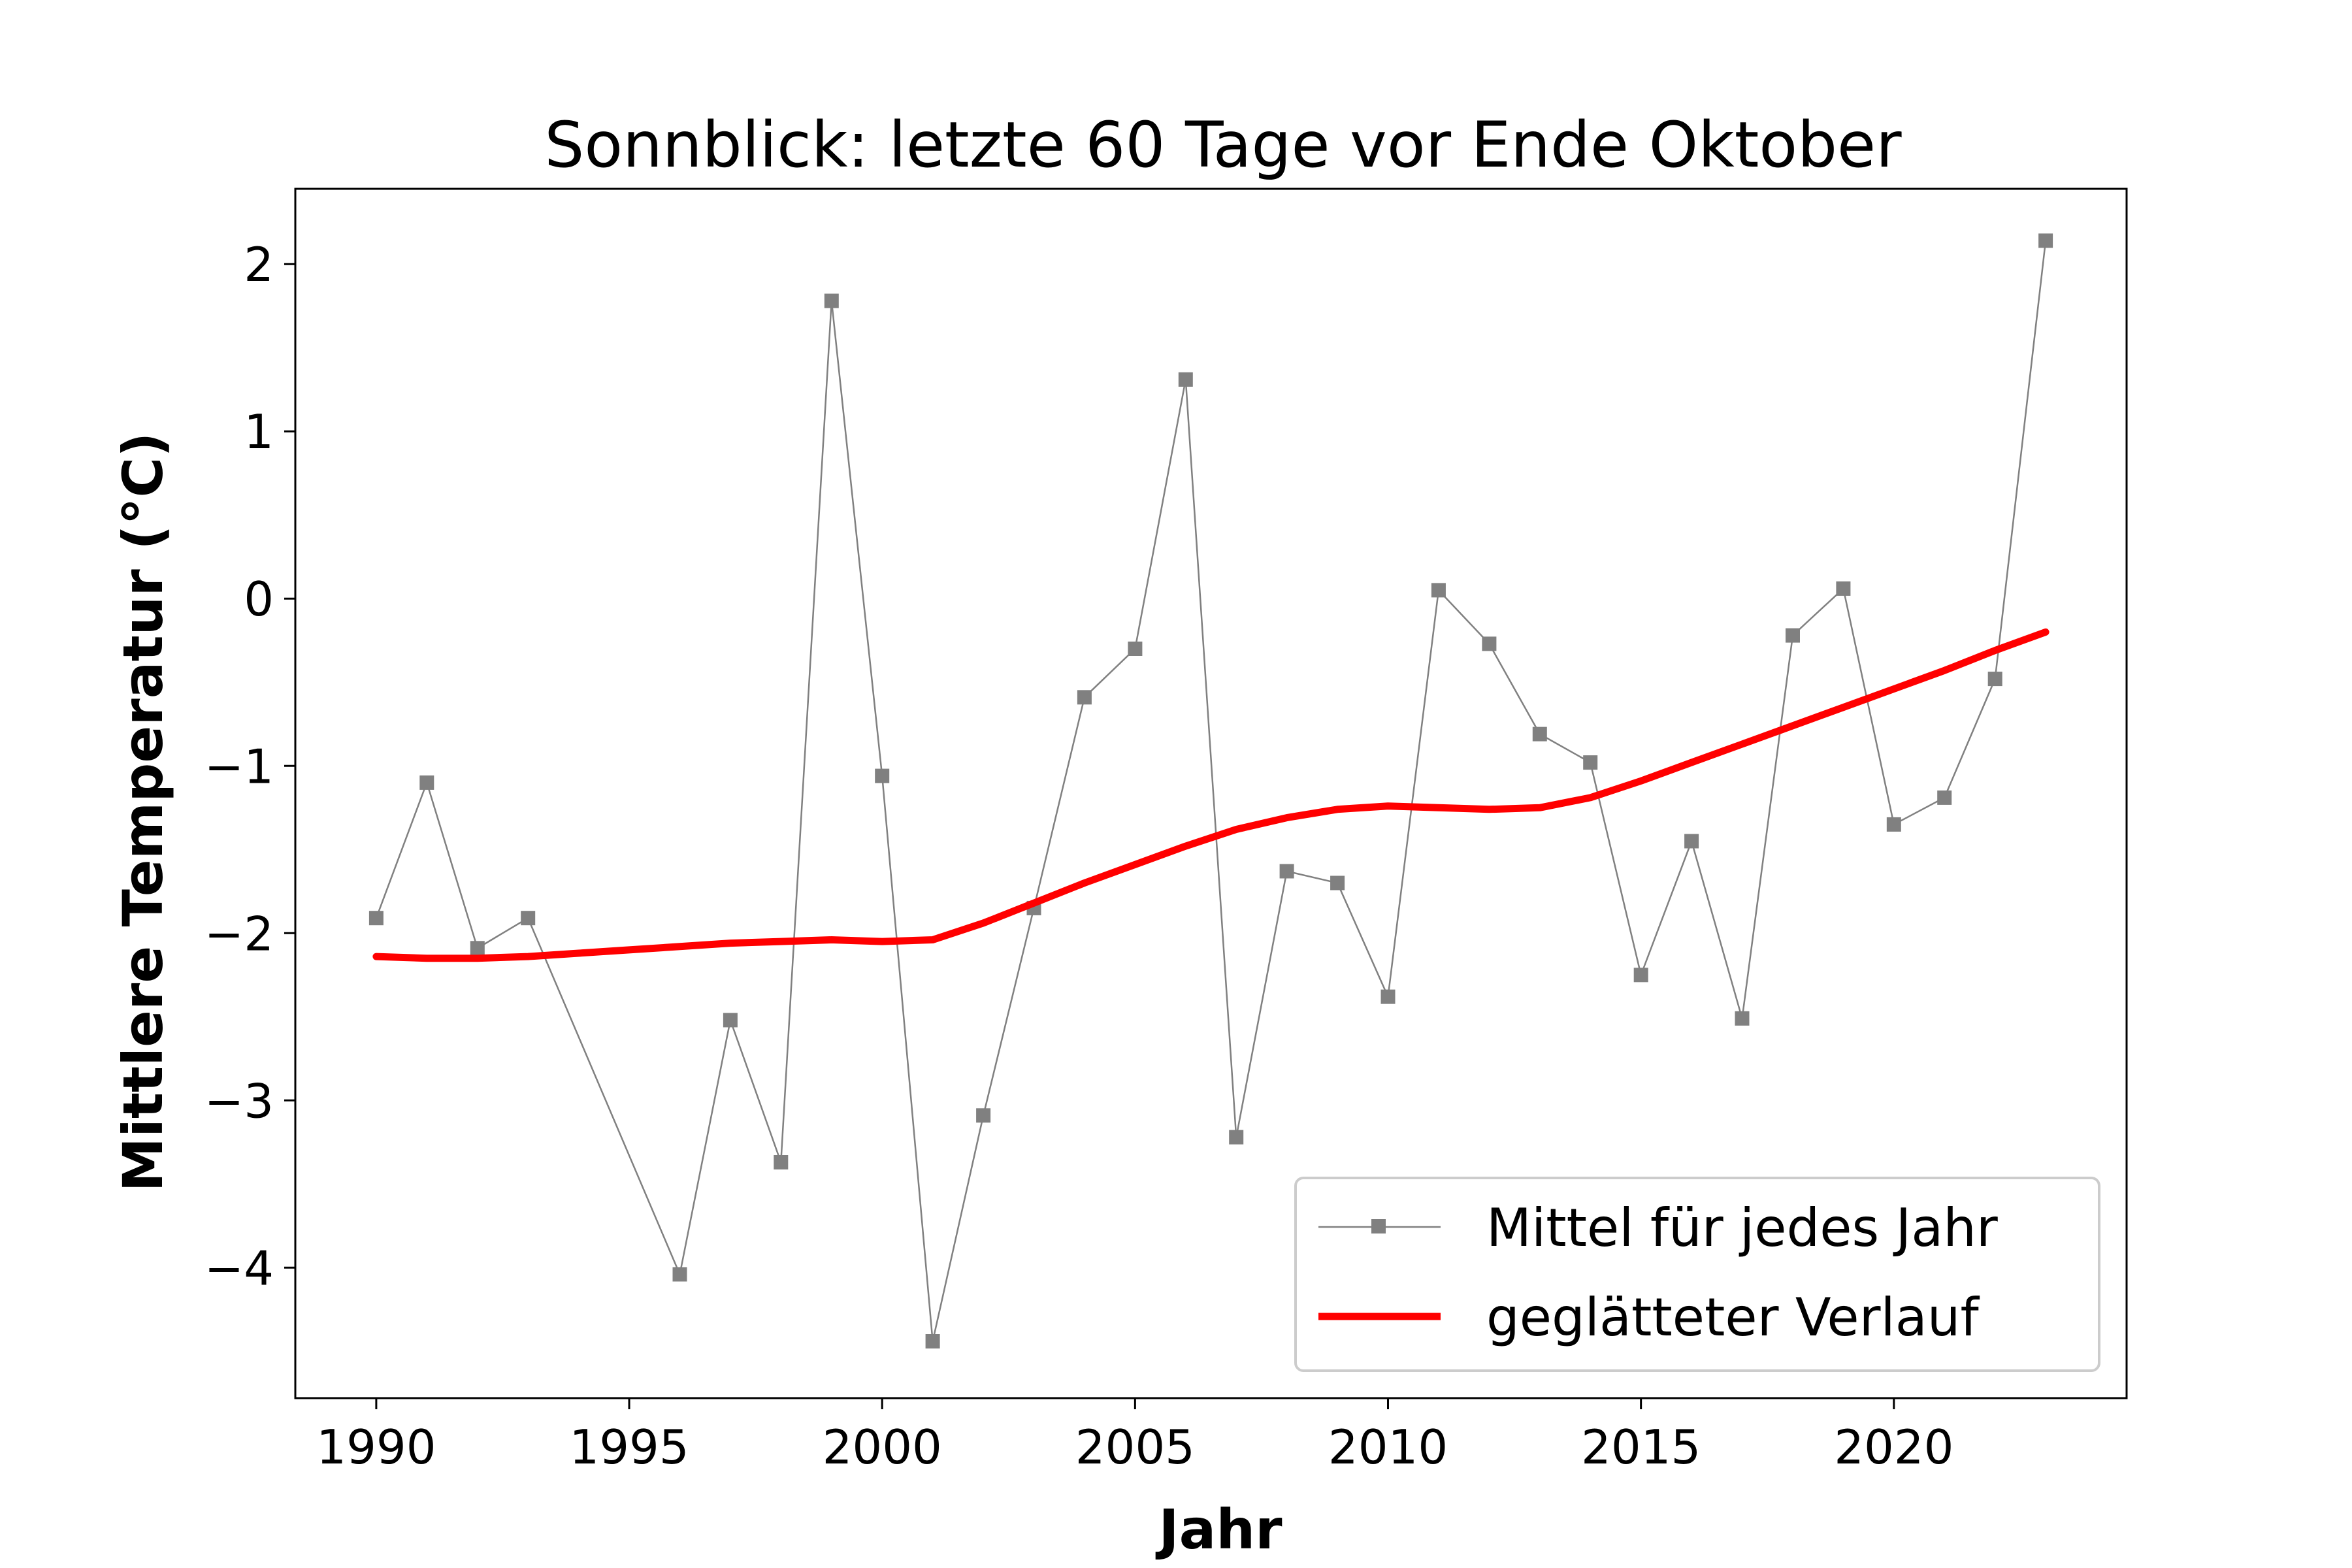  Describe the element at coordinates (1733, 1317) in the screenshot. I see `legend-label-smoothed: geglätteter Verlauf` at that location.